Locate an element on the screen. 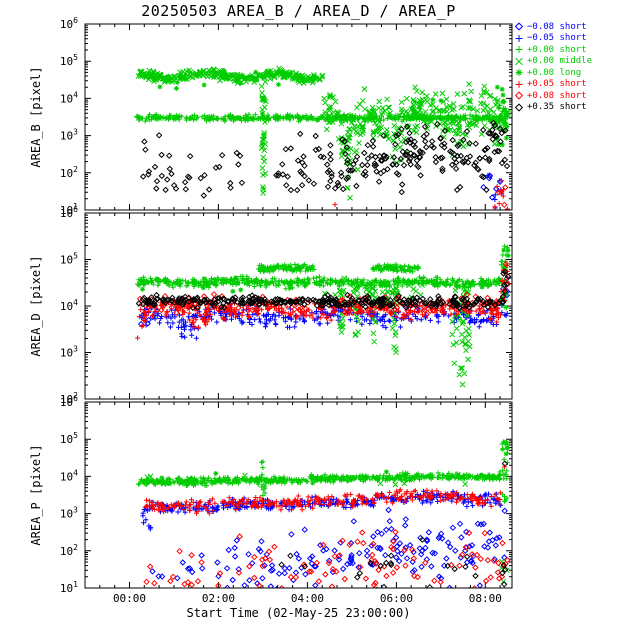 The height and width of the screenshot is (640, 640). legend-item: +0.35 short is located at coordinates (576, 108).